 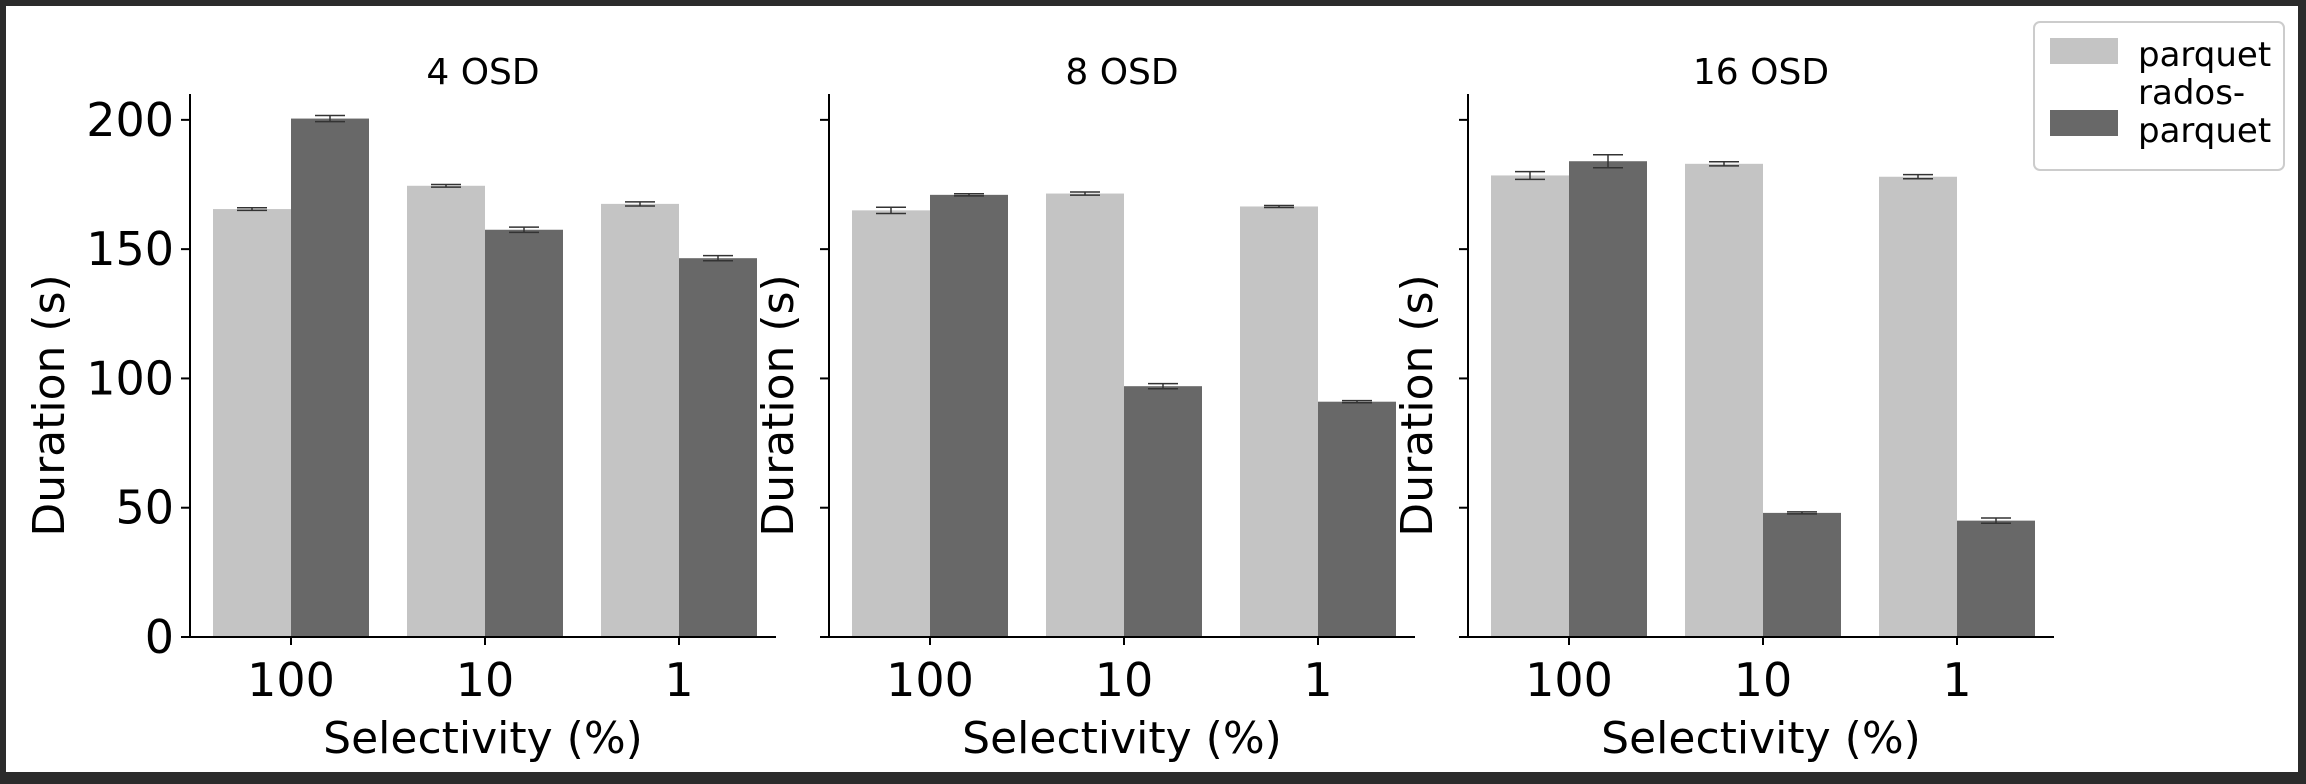 I want to click on y-tick-label: 100, so click(x=130, y=378).